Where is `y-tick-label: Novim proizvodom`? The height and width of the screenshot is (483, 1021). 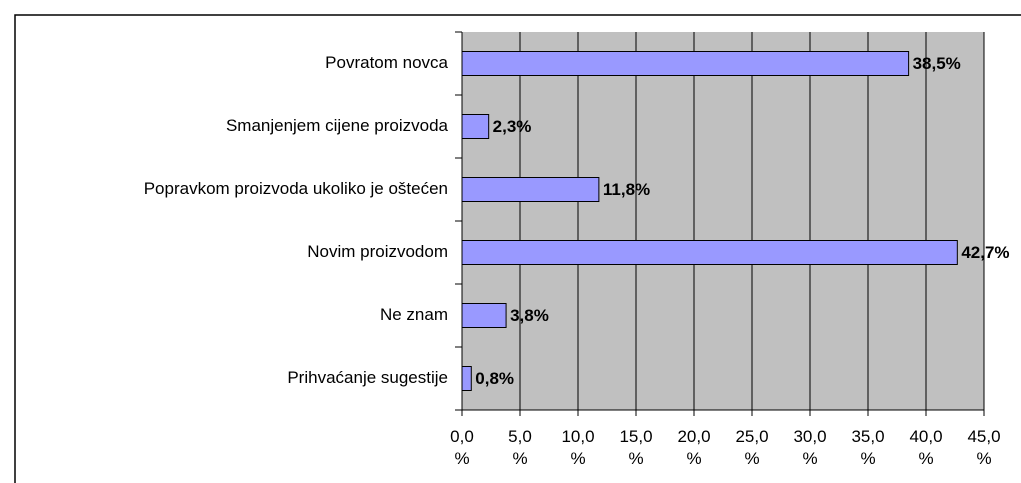
y-tick-label: Novim proizvodom is located at coordinates (377, 251).